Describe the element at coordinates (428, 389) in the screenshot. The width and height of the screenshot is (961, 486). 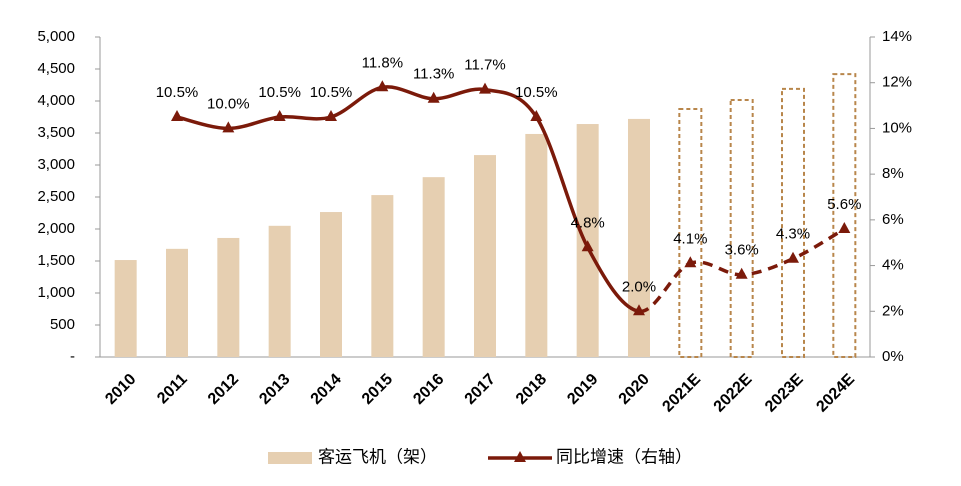
I see `x-tick-label: 2016` at that location.